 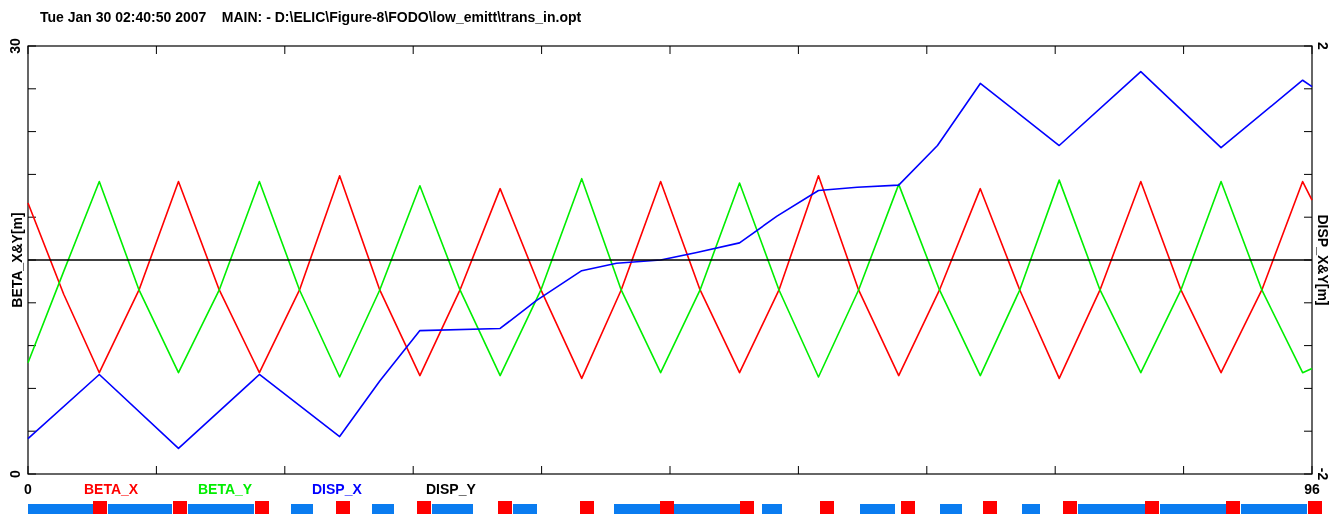 I want to click on x-tick-label: 96, so click(x=1312, y=489).